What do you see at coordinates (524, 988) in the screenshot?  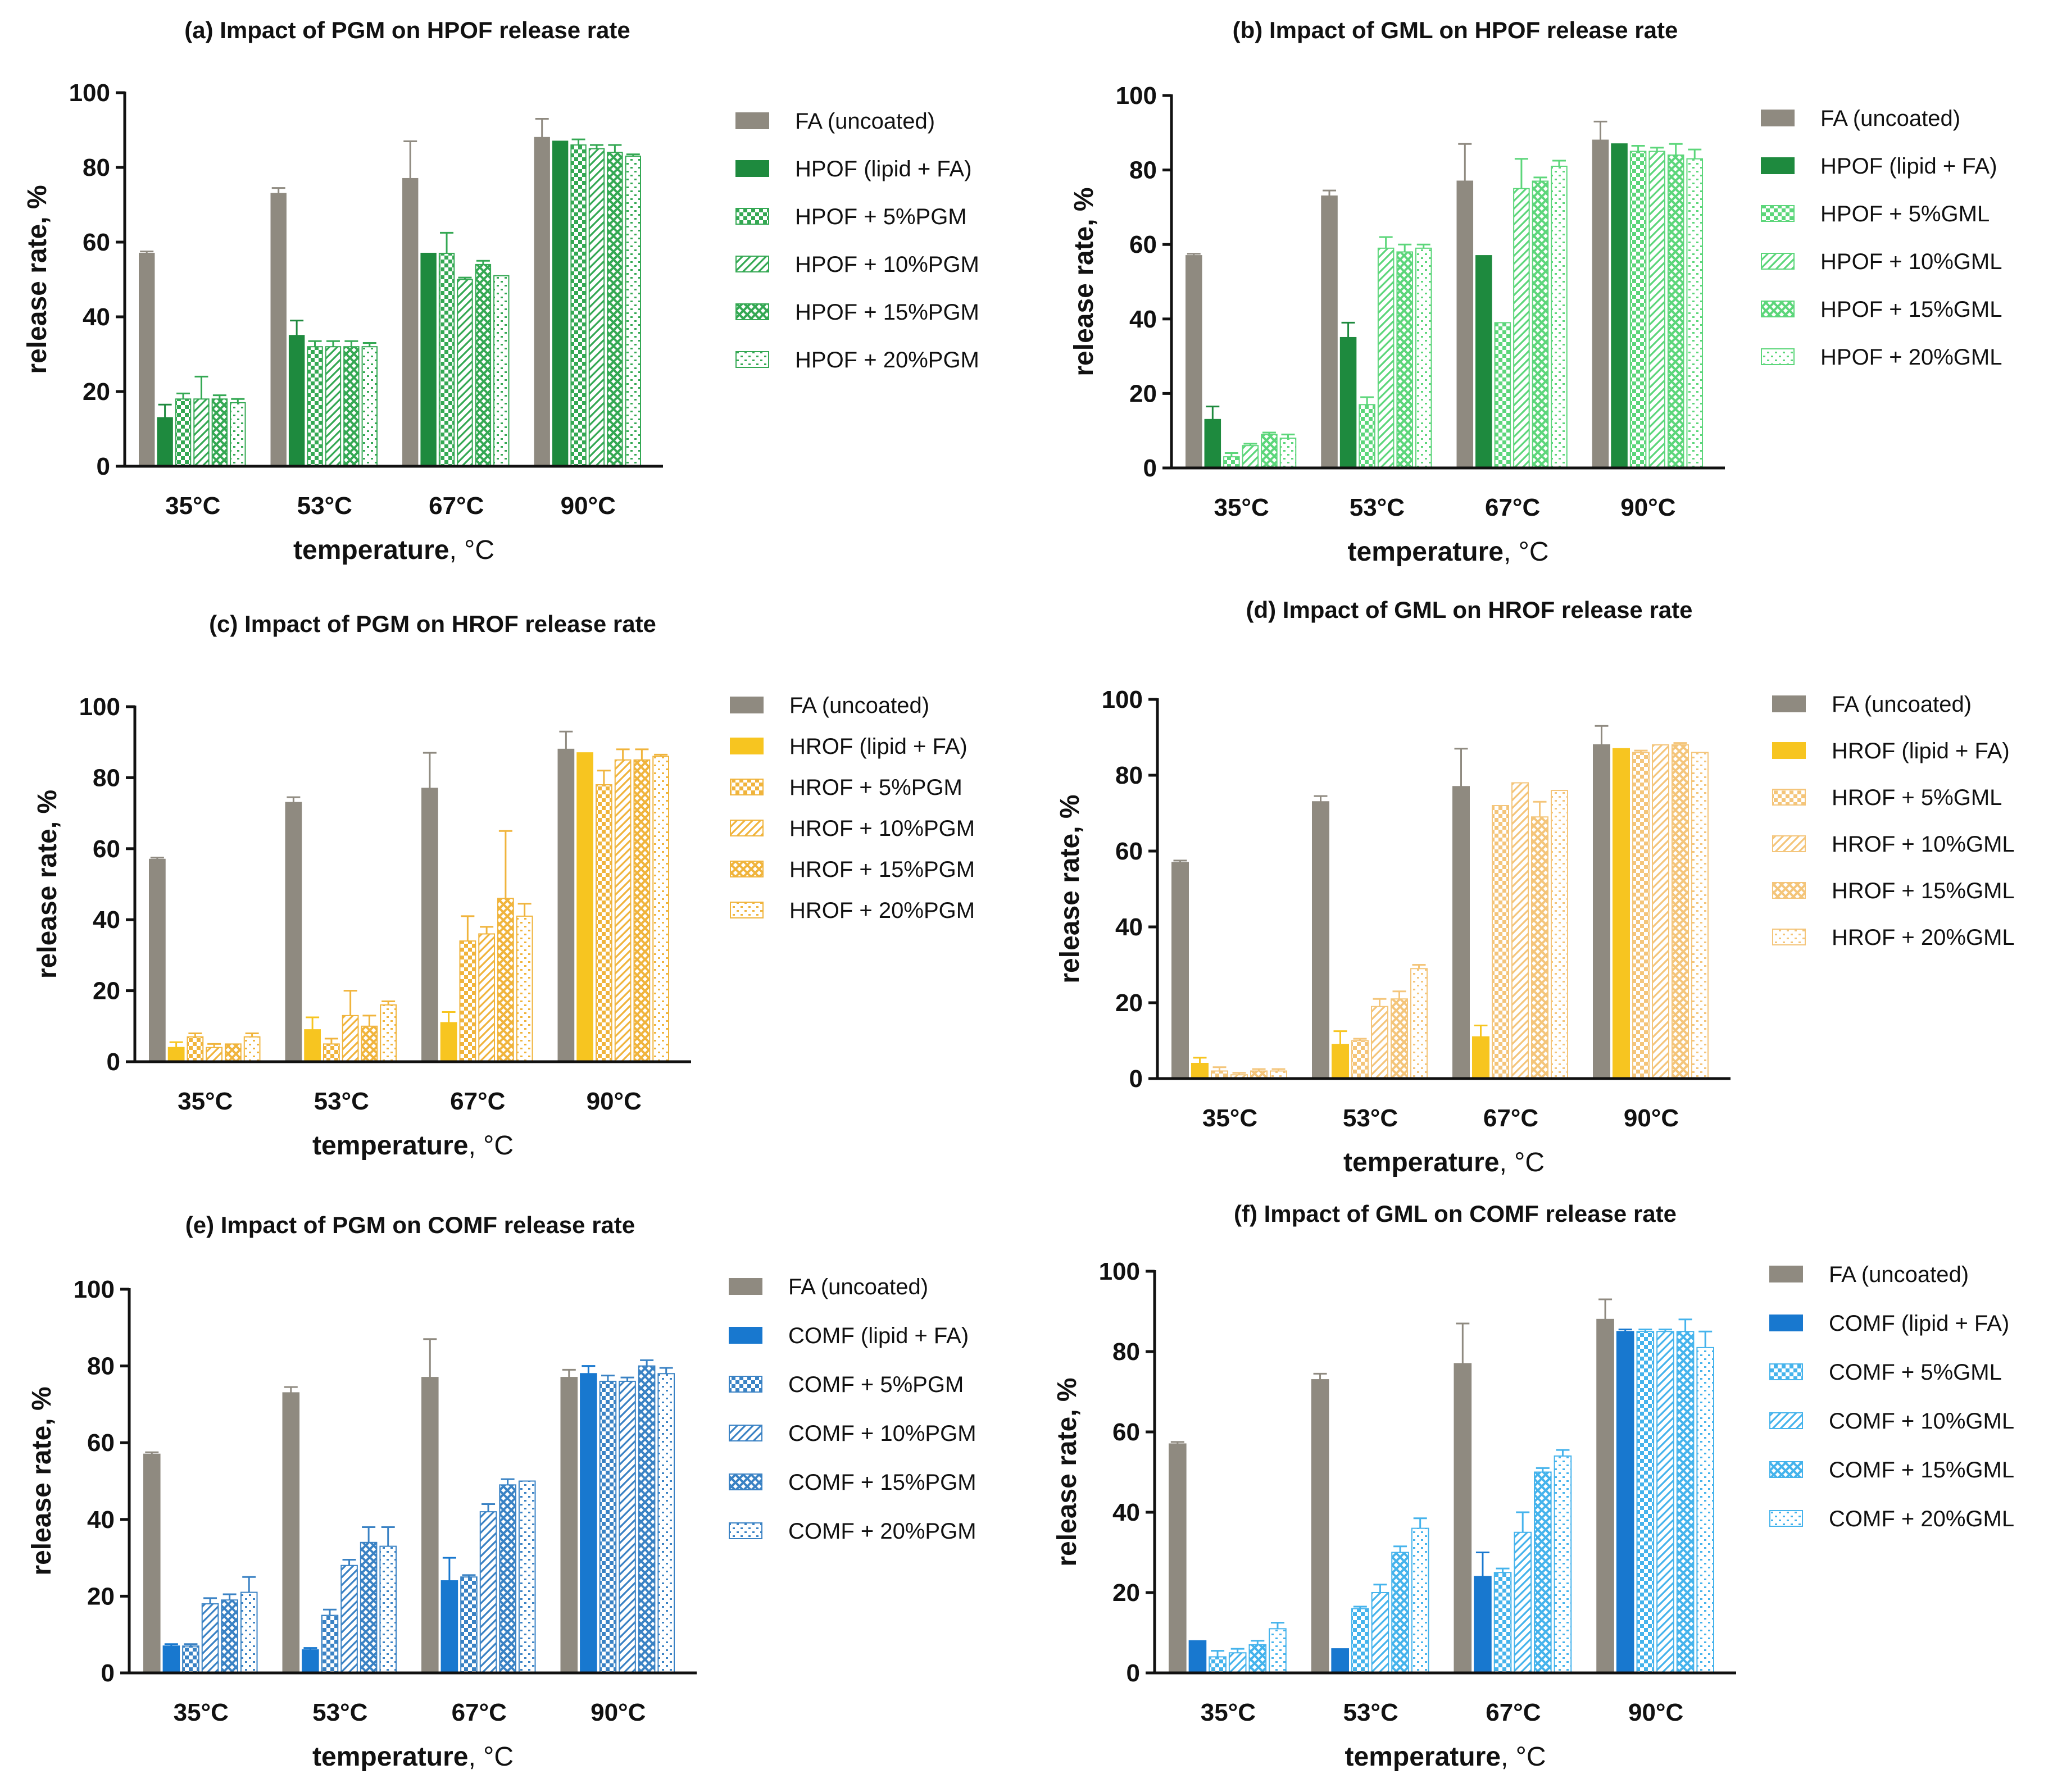 I see `bar: HROF + 20%PGM 67°C: 41` at bounding box center [524, 988].